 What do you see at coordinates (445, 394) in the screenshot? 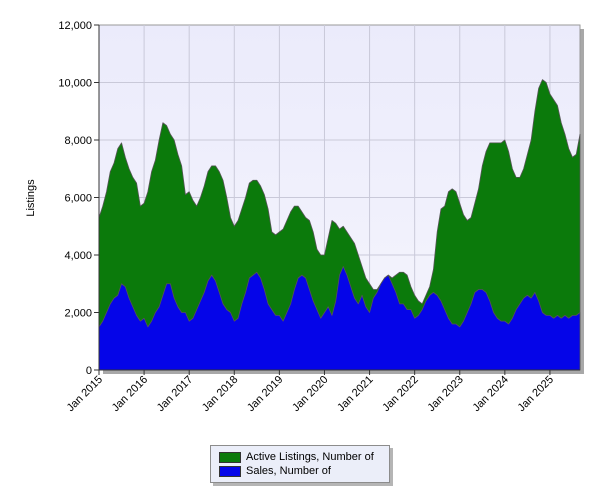
I see `x-tick-label: Jan 2023` at bounding box center [445, 394].